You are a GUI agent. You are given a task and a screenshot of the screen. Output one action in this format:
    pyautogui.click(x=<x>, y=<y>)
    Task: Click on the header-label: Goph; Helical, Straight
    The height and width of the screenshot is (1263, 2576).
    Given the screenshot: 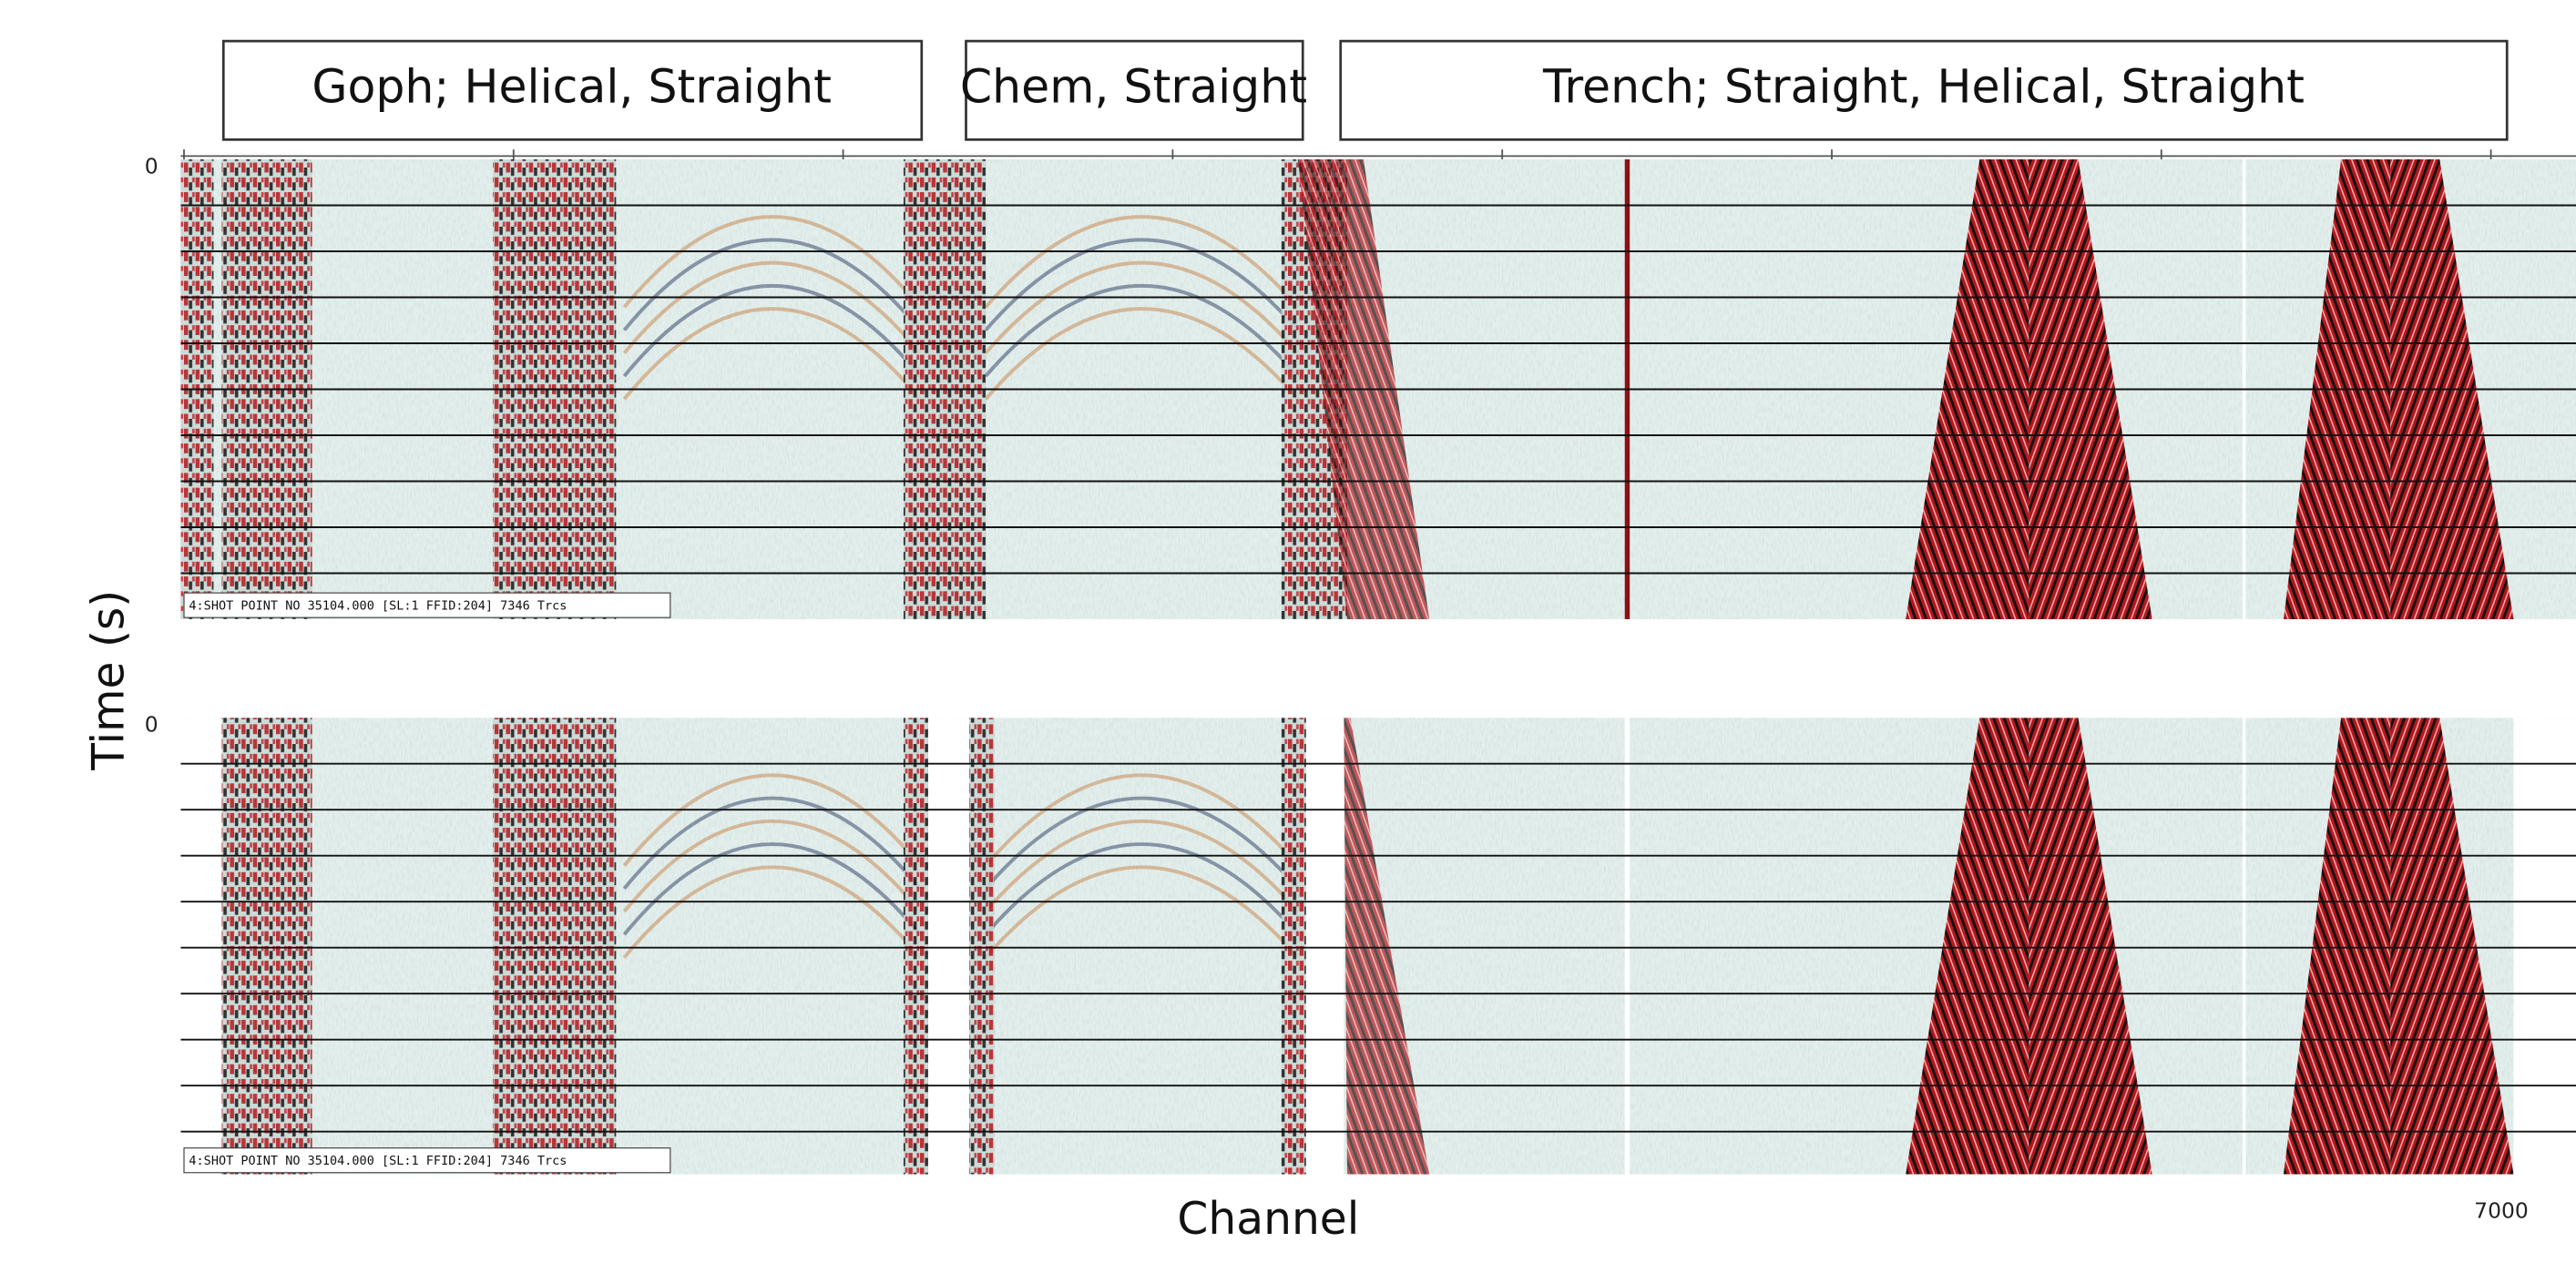 What is the action you would take?
    pyautogui.click(x=572, y=87)
    